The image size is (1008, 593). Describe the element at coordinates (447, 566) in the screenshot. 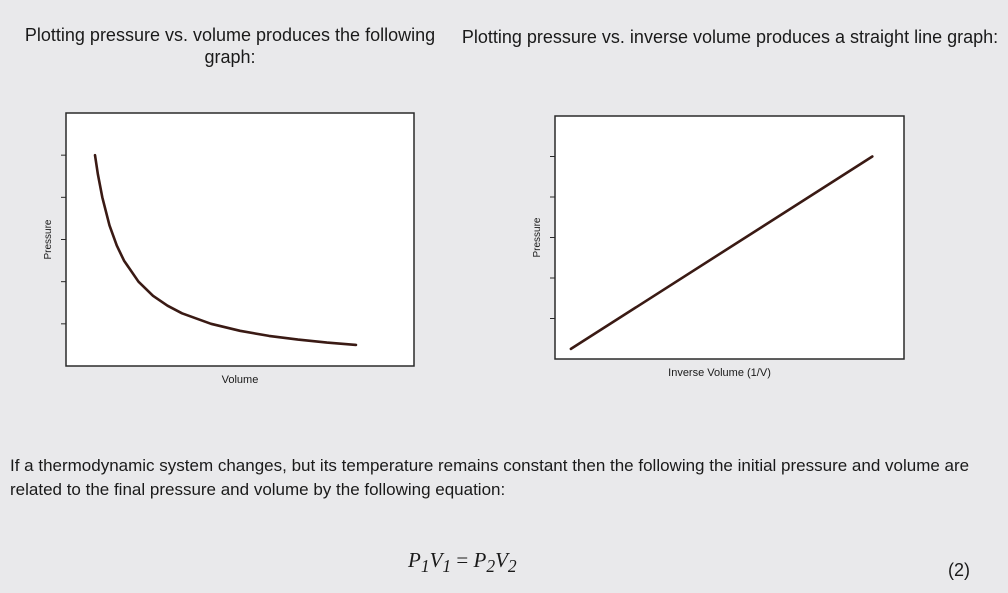

I see `eq-v1-subscript: 1` at that location.